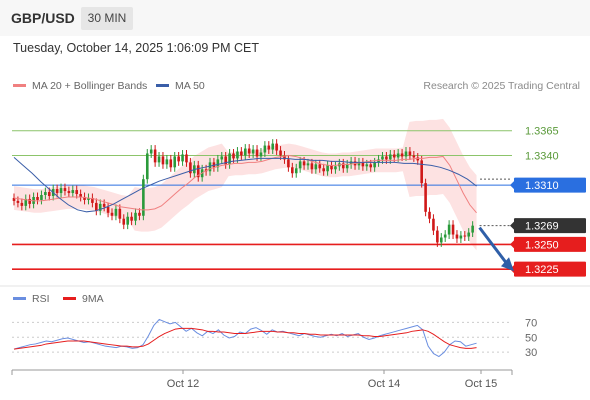 This screenshot has height=400, width=590. I want to click on price-tag-pointer-1.3250, so click(512, 244).